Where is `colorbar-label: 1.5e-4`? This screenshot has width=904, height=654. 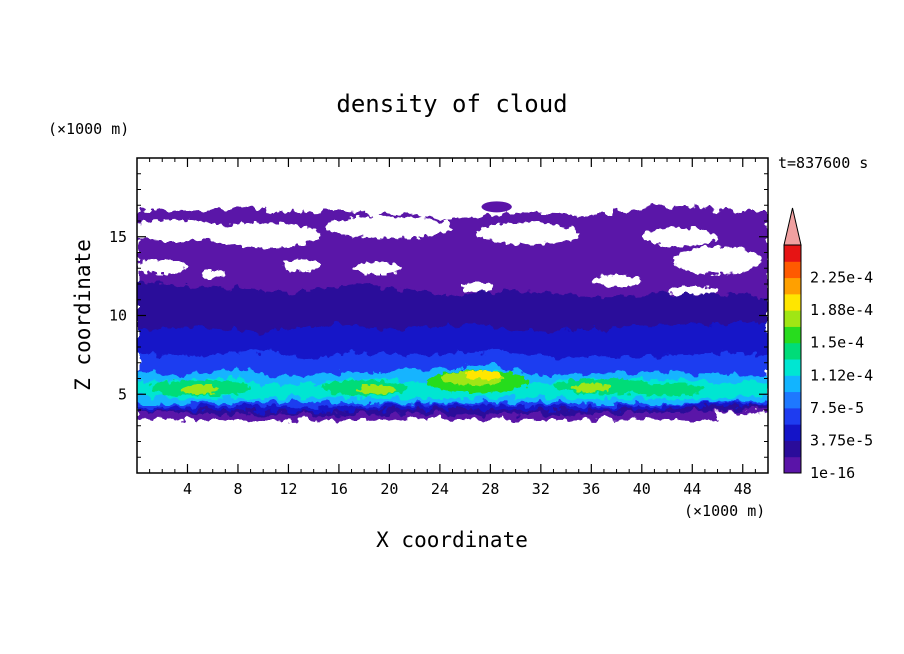
colorbar-label: 1.5e-4 is located at coordinates (837, 343).